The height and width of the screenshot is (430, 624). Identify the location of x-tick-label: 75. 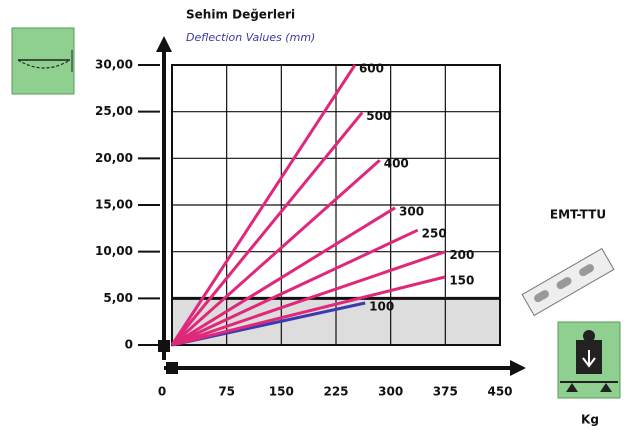
(226, 392).